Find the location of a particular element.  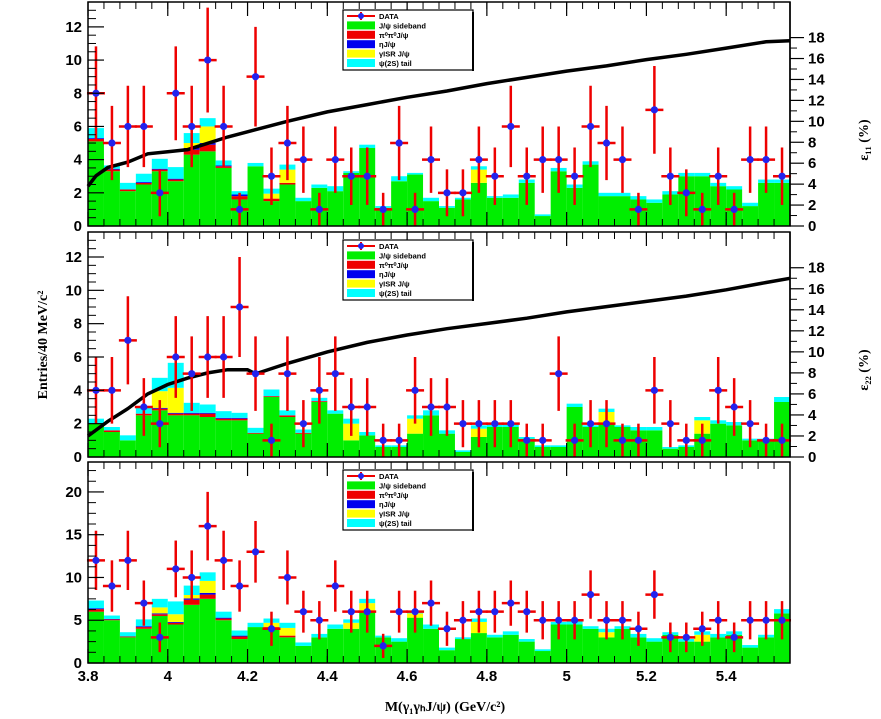

y-tick-label: 0 is located at coordinates (78, 457).